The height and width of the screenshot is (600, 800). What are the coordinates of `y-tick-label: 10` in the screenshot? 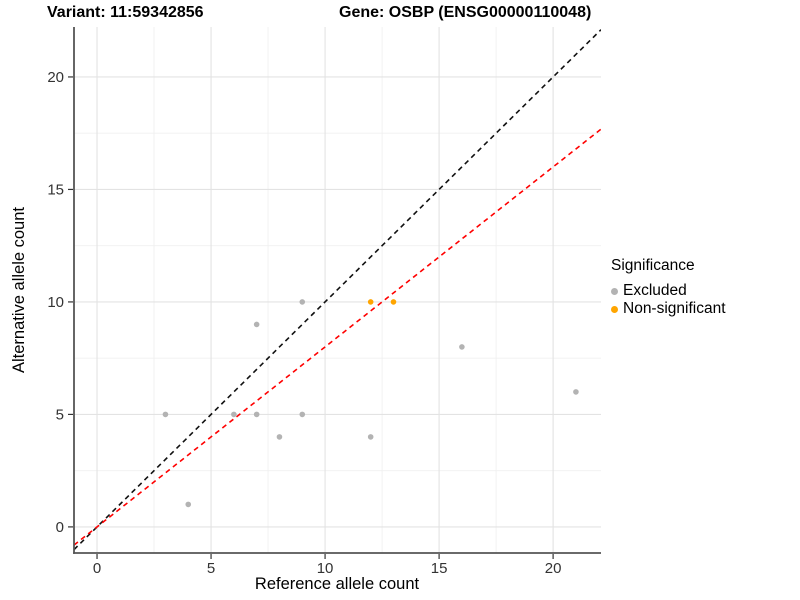 It's located at (55, 302).